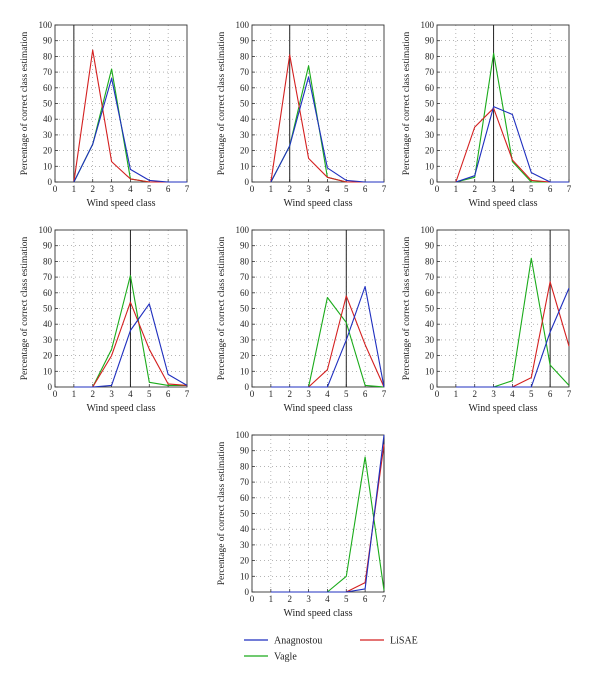 Image resolution: width=600 pixels, height=677 pixels. I want to click on legend-item: LiSAE, so click(389, 641).